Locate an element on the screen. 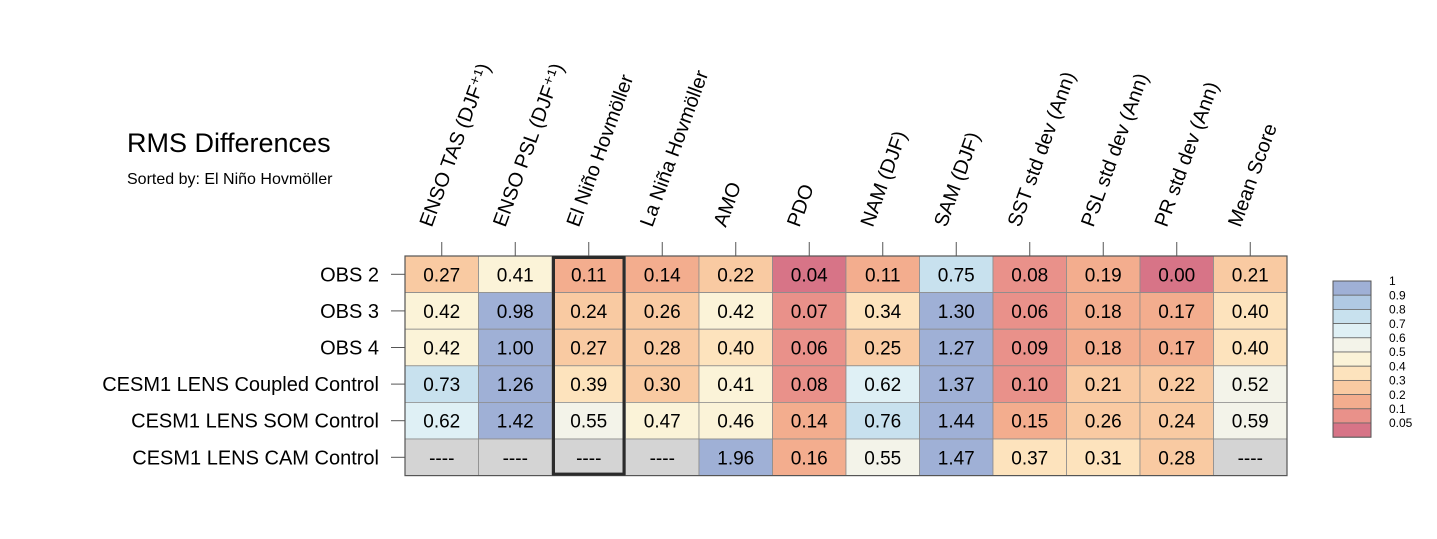 Image resolution: width=1437 pixels, height=539 pixels. column-label: SAM (DJF) is located at coordinates (957, 179).